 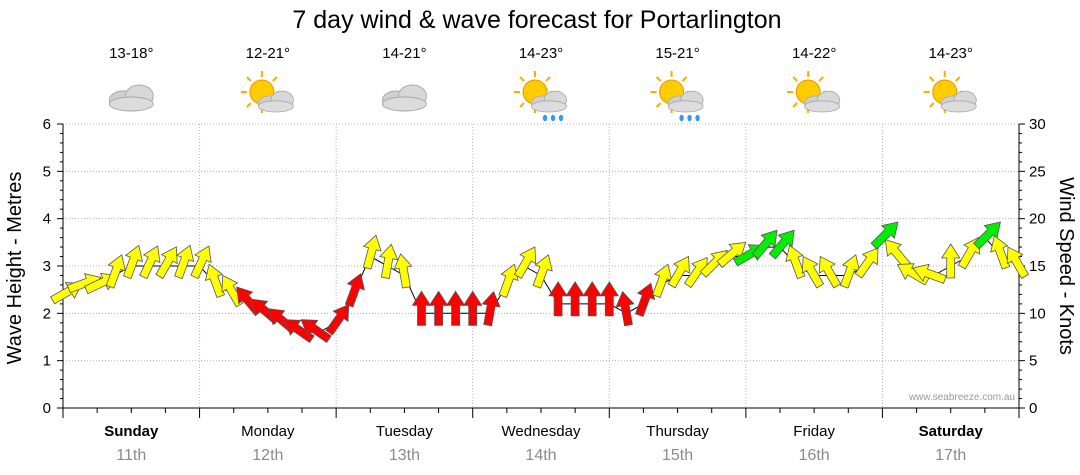 I want to click on day-date: 17th, so click(x=950, y=455).